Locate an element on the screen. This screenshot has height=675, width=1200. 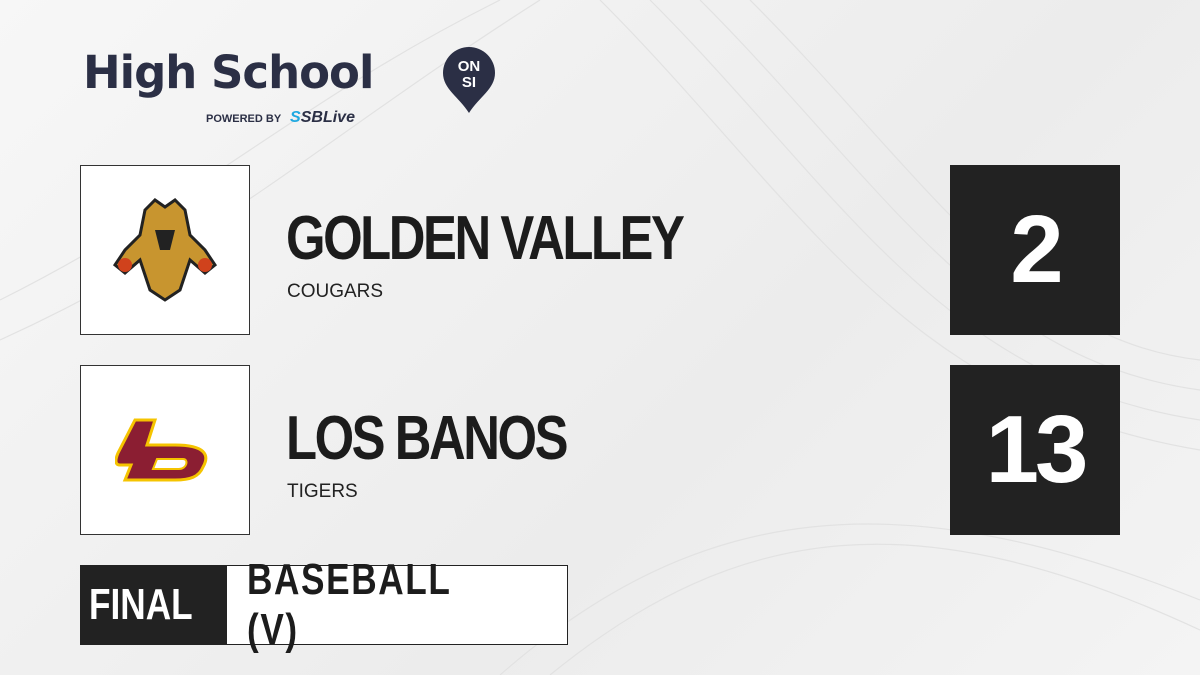
badge-bottom: SI is located at coordinates (469, 82).